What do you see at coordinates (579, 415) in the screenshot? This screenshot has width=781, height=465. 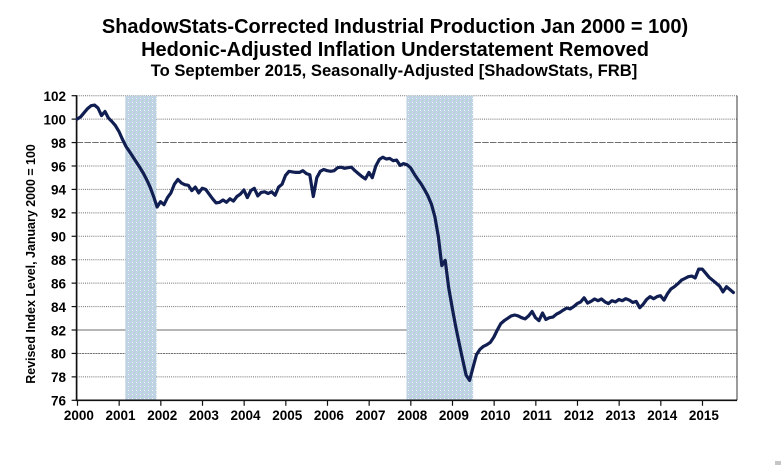 I see `svg-text: 2012` at bounding box center [579, 415].